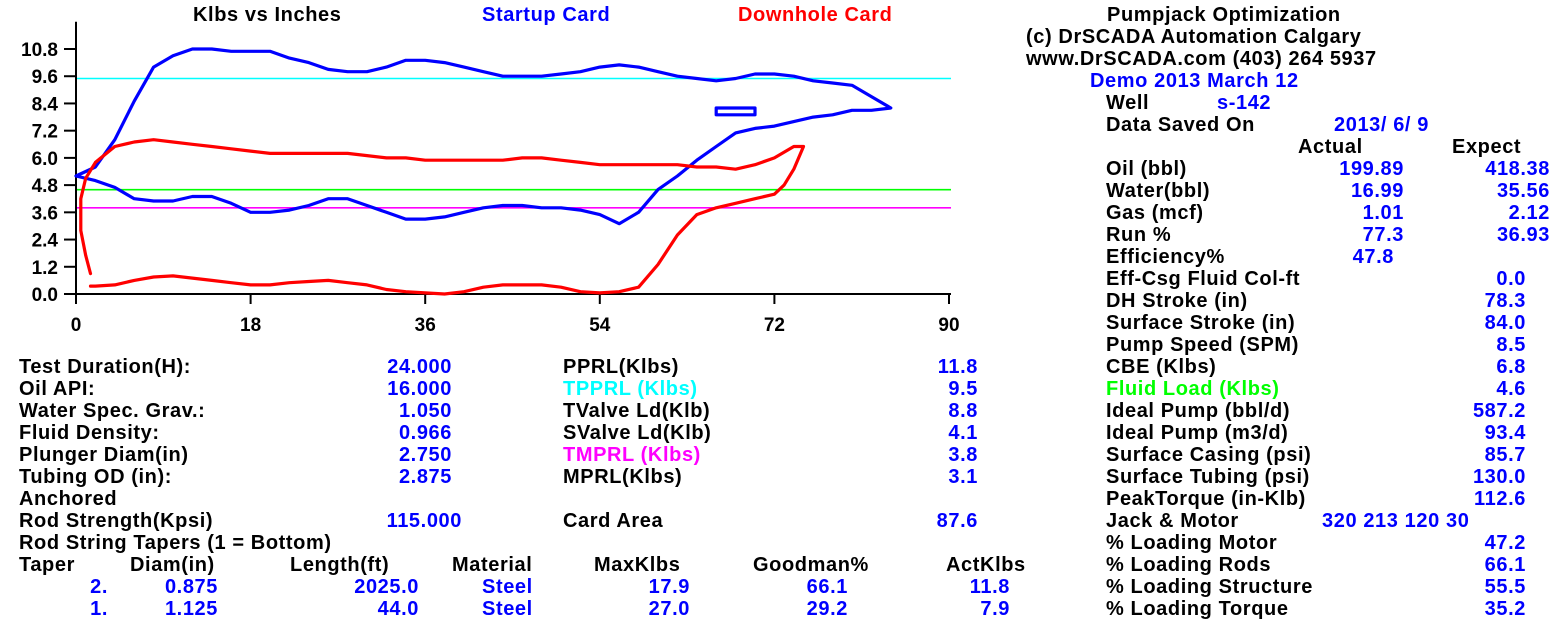 This screenshot has width=1566, height=628. I want to click on expect-header: Expect, so click(1487, 147).